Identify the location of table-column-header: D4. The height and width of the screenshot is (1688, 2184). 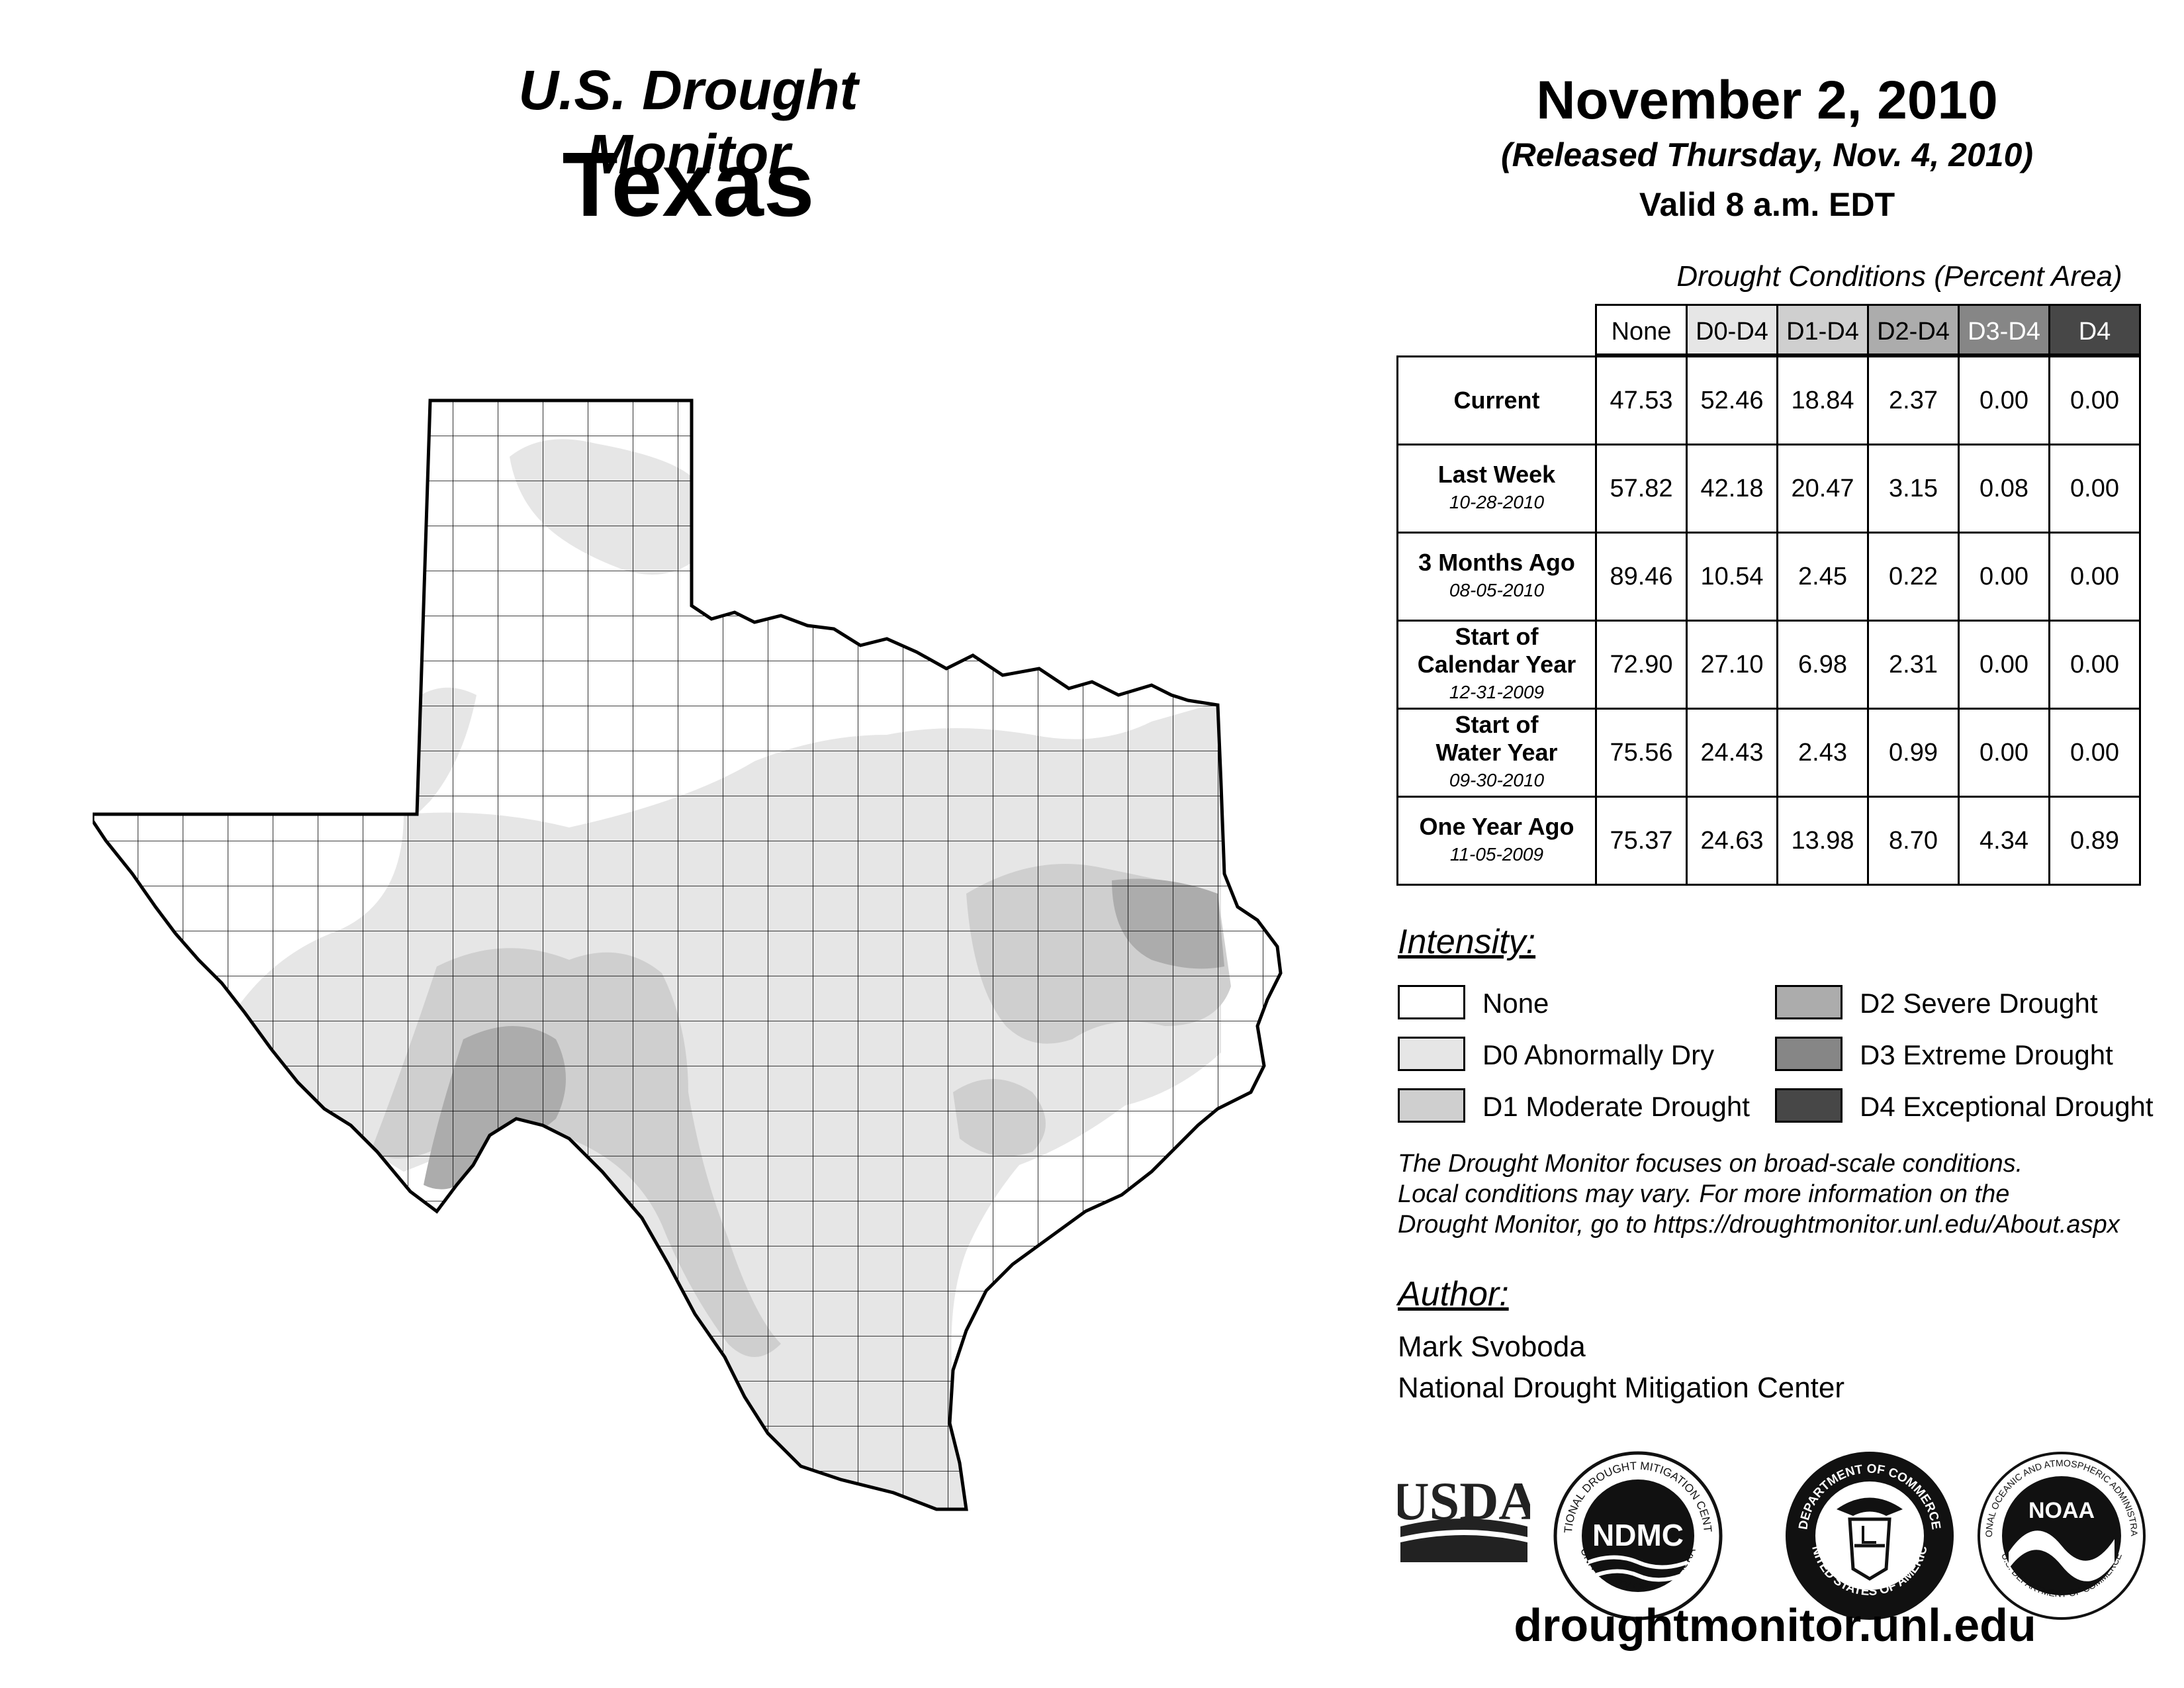
(2094, 329).